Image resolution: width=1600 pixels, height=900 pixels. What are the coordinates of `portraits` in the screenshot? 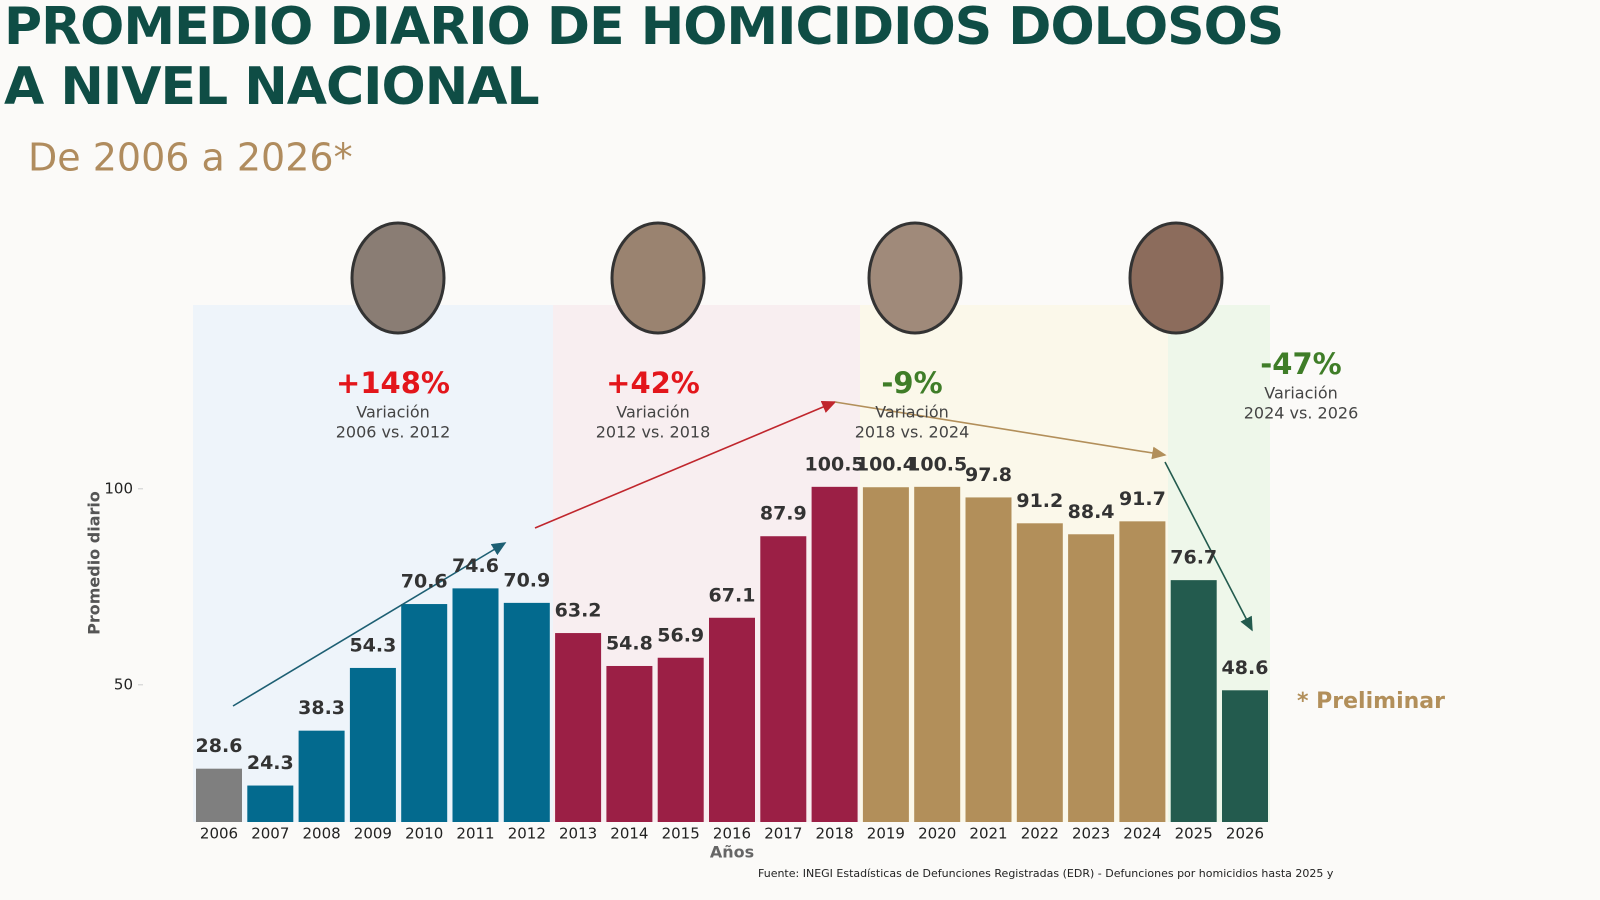 It's located at (787, 278).